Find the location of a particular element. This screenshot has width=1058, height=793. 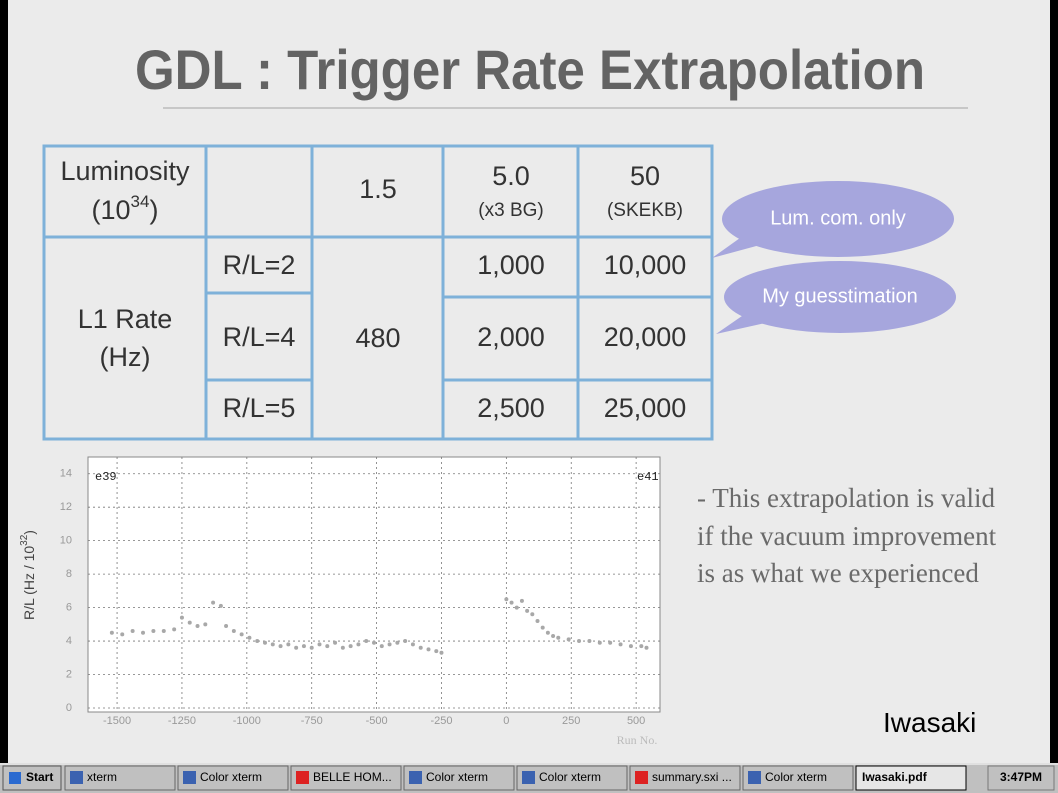

header-note: (SKEKB) is located at coordinates (645, 210).